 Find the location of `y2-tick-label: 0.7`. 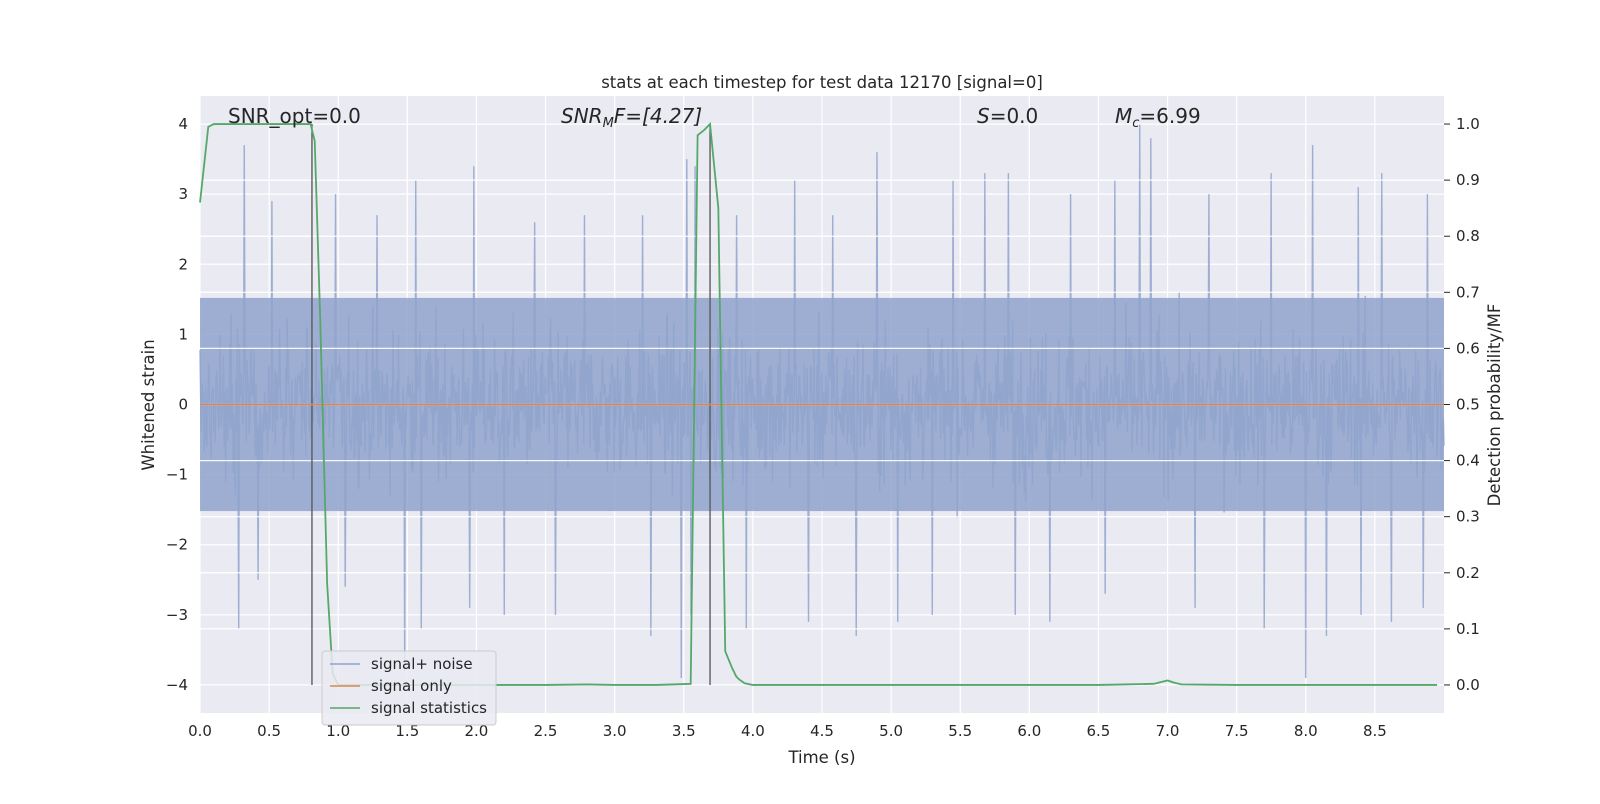

y2-tick-label: 0.7 is located at coordinates (1468, 292).